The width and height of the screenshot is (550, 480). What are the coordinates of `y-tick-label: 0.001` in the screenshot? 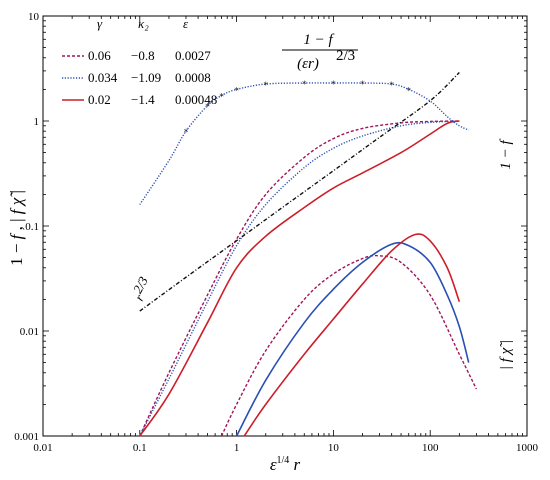 It's located at (26, 437).